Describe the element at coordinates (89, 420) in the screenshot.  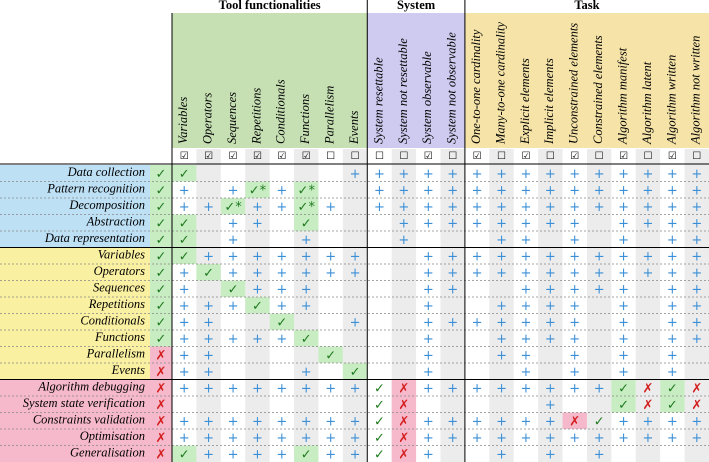
I see `row-label: Constraints validation` at that location.